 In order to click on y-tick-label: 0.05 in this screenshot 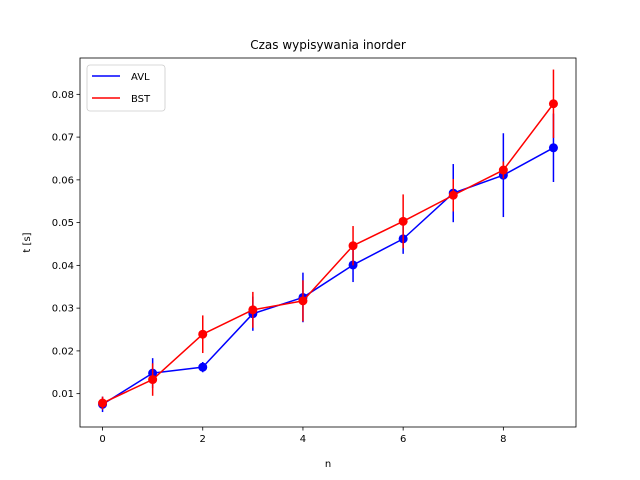, I will do `click(63, 223)`.